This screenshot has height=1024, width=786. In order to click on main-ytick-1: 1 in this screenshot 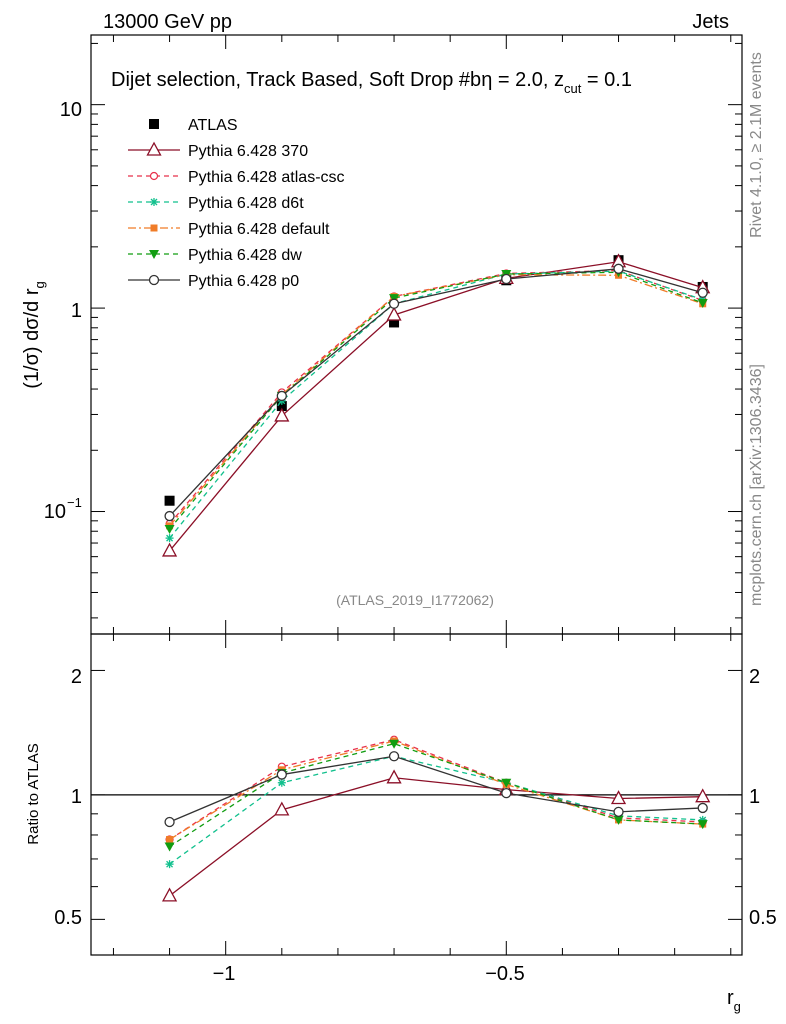, I will do `click(76, 311)`.